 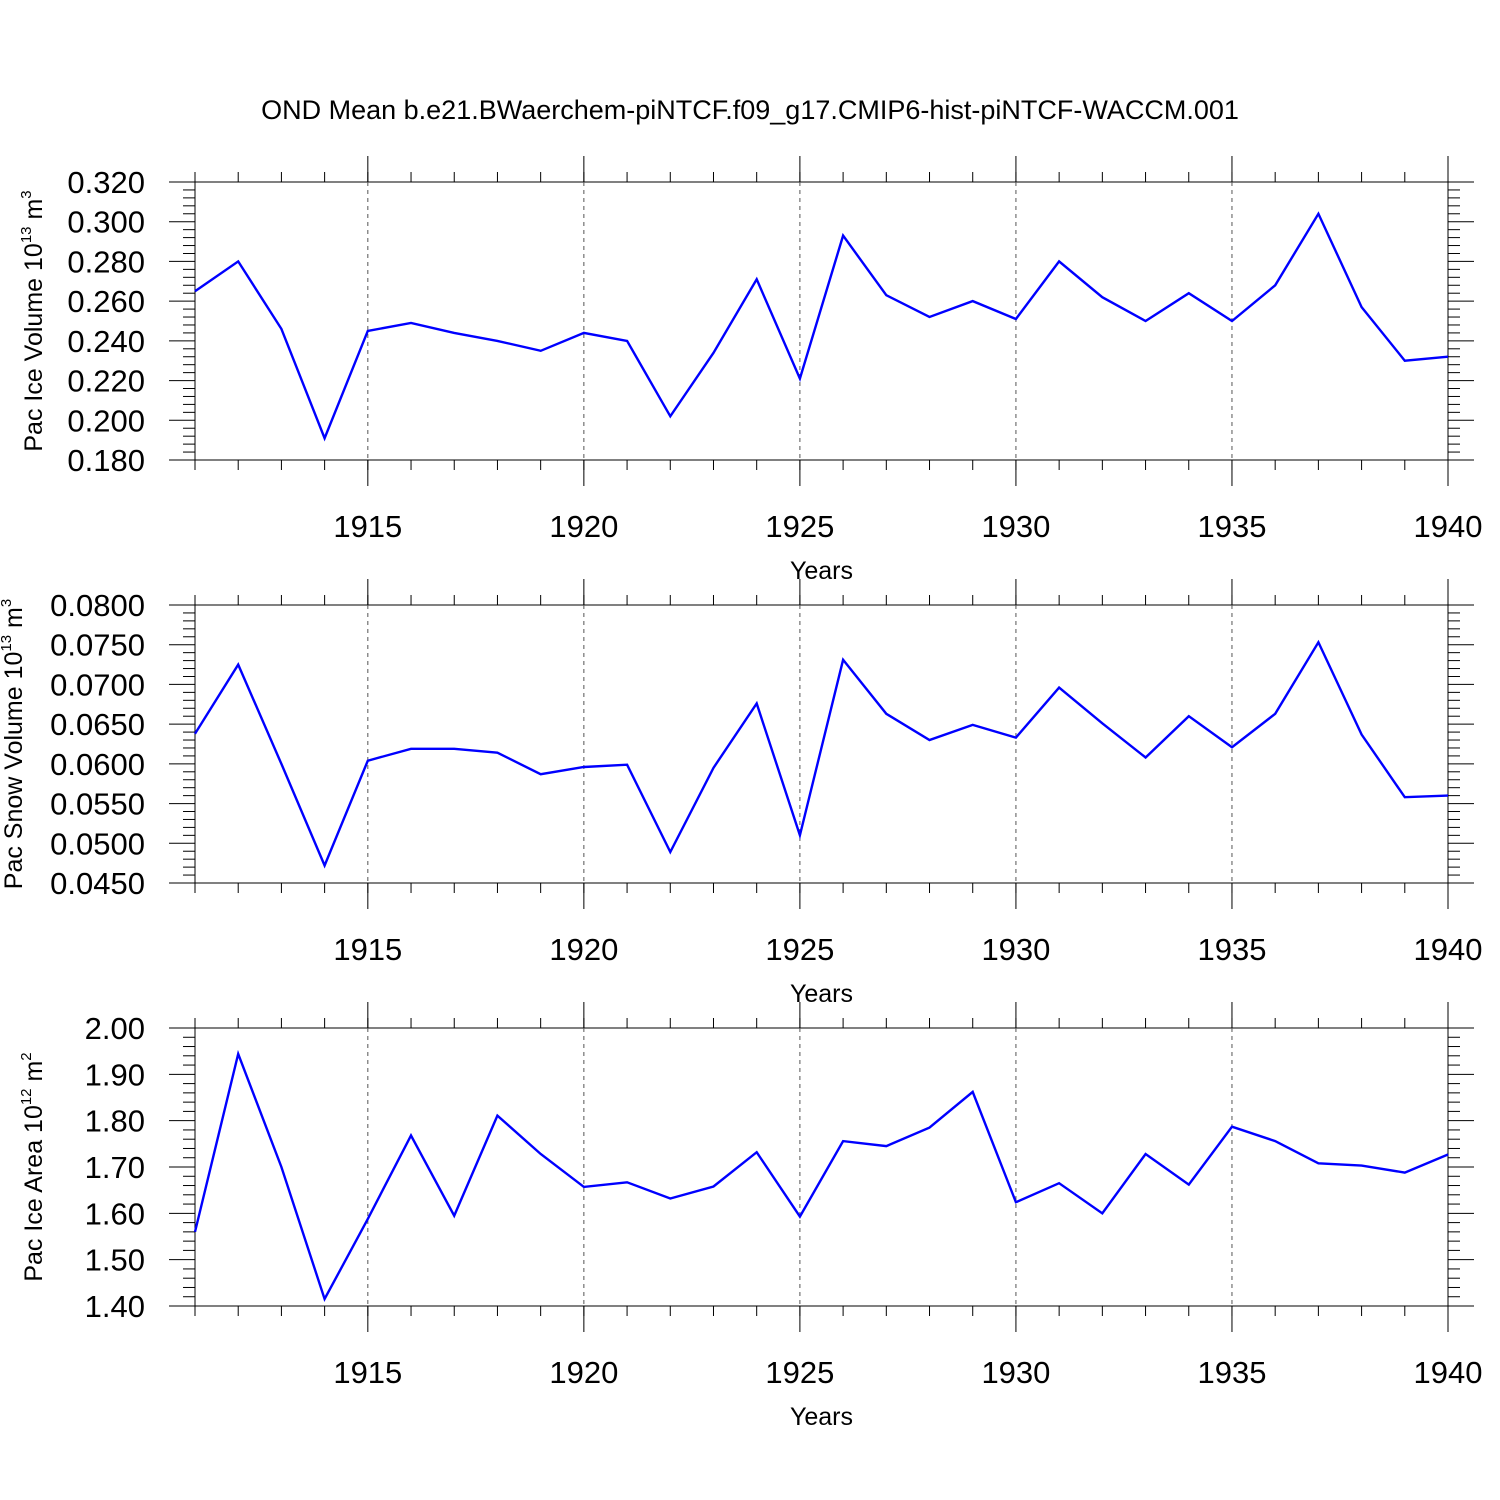 What do you see at coordinates (115, 1028) in the screenshot?
I see `y-tick-label: 2.00` at bounding box center [115, 1028].